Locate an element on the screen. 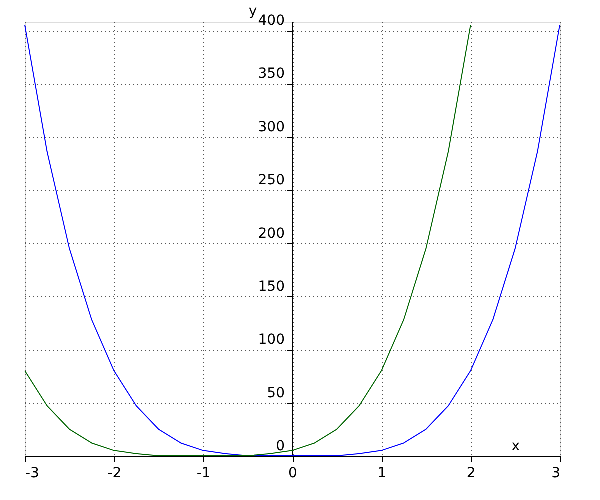 The height and width of the screenshot is (500, 600). x-tick-label: 3 is located at coordinates (556, 474).